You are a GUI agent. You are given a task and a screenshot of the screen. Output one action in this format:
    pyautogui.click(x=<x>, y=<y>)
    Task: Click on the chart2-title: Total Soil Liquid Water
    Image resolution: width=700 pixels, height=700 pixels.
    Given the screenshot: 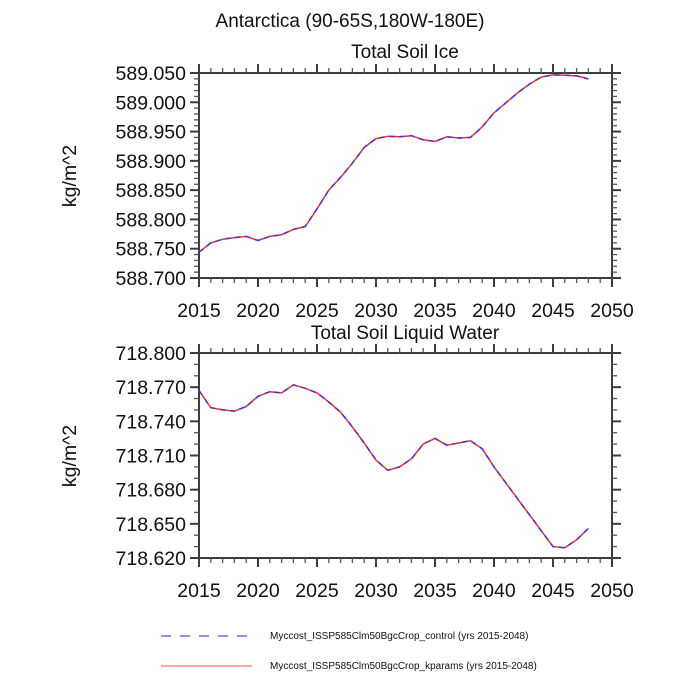 What is the action you would take?
    pyautogui.click(x=405, y=333)
    